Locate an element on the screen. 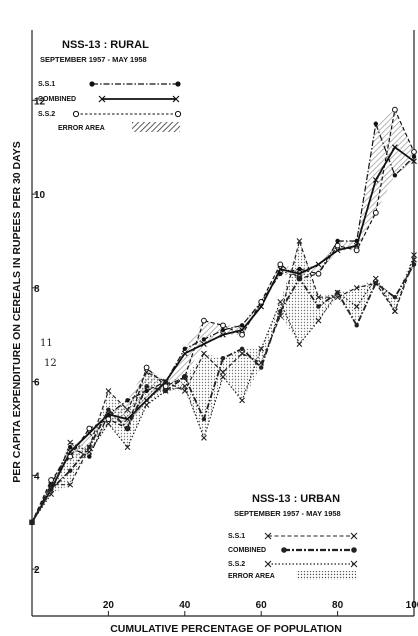 The height and width of the screenshot is (636, 418). legend-urban-error-swatch is located at coordinates (326, 575).